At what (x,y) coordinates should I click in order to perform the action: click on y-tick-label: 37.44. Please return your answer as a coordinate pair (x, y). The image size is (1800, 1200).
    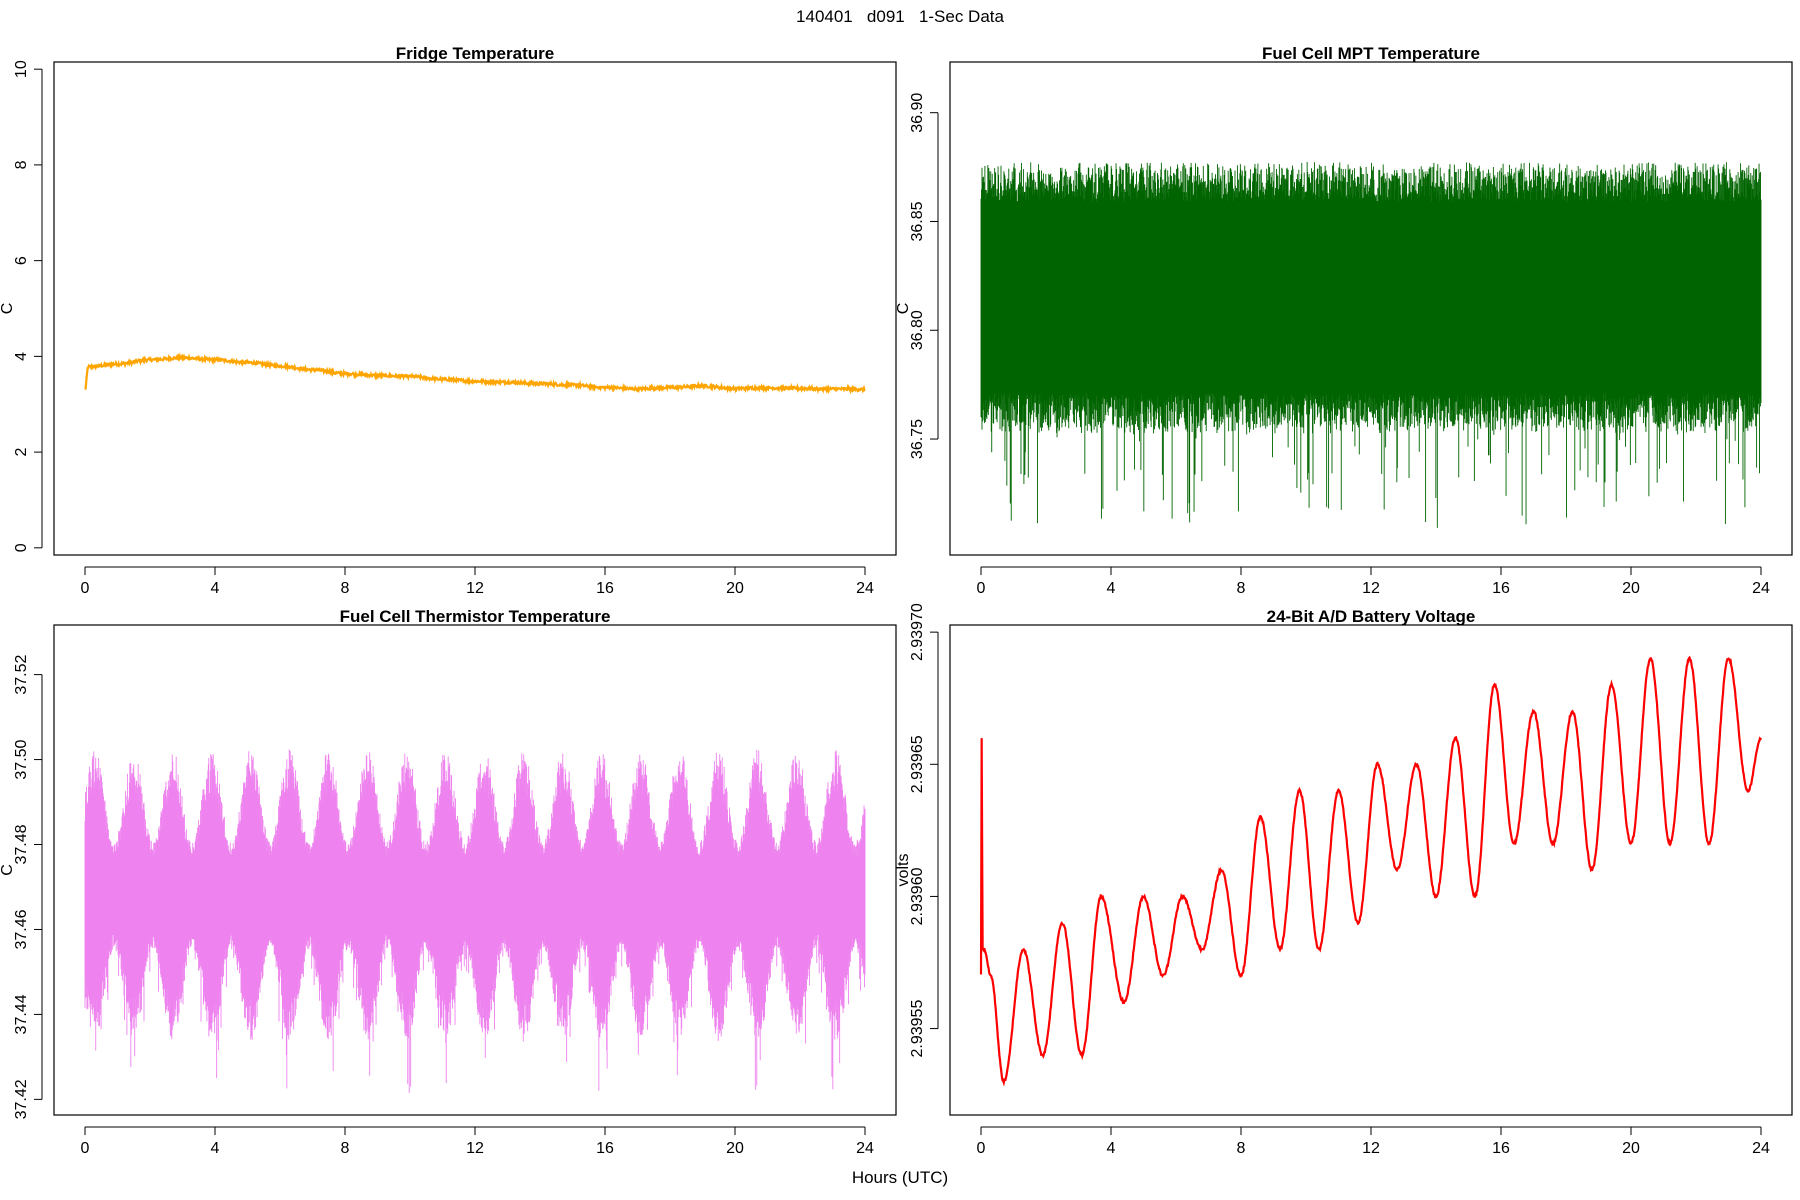
    Looking at the image, I should click on (21, 1014).